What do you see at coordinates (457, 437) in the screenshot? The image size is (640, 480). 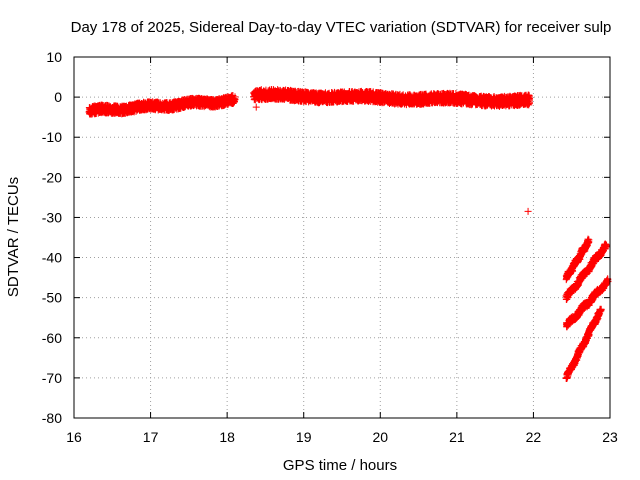 I see `x-tick-label: 21` at bounding box center [457, 437].